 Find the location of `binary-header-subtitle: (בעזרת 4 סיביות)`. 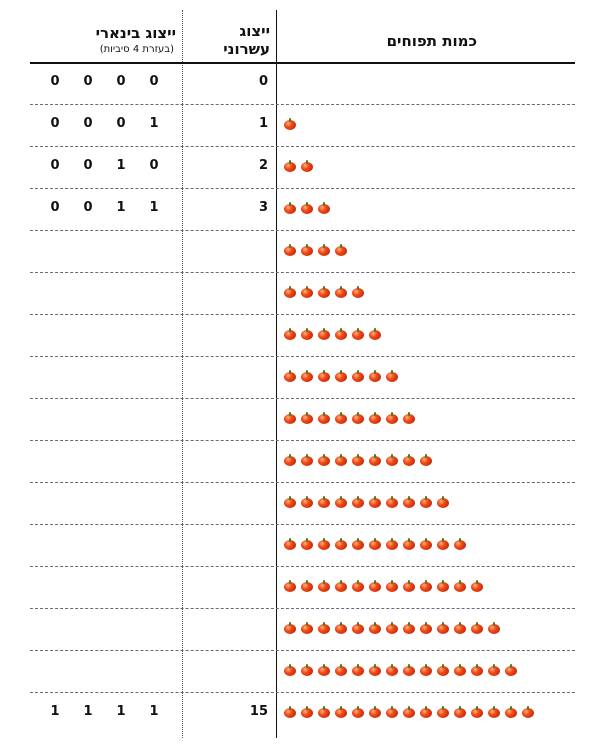

binary-header-subtitle: (בעזרת 4 סיביות) is located at coordinates (136, 49).